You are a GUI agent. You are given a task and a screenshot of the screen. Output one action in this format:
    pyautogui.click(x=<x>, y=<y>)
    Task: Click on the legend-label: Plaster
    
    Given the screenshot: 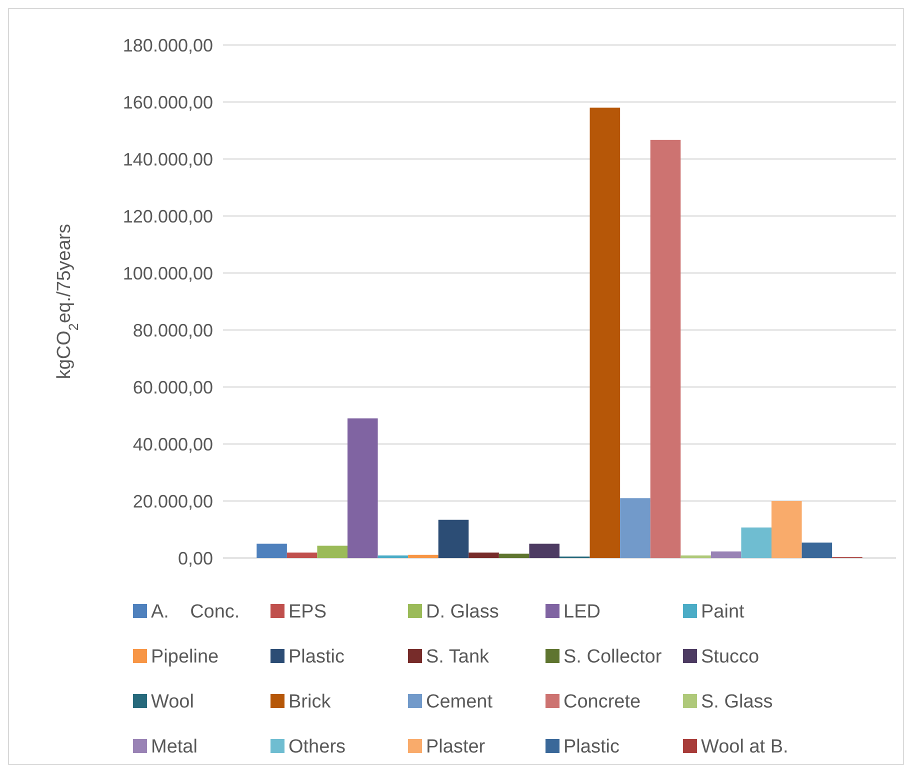 What is the action you would take?
    pyautogui.click(x=456, y=747)
    